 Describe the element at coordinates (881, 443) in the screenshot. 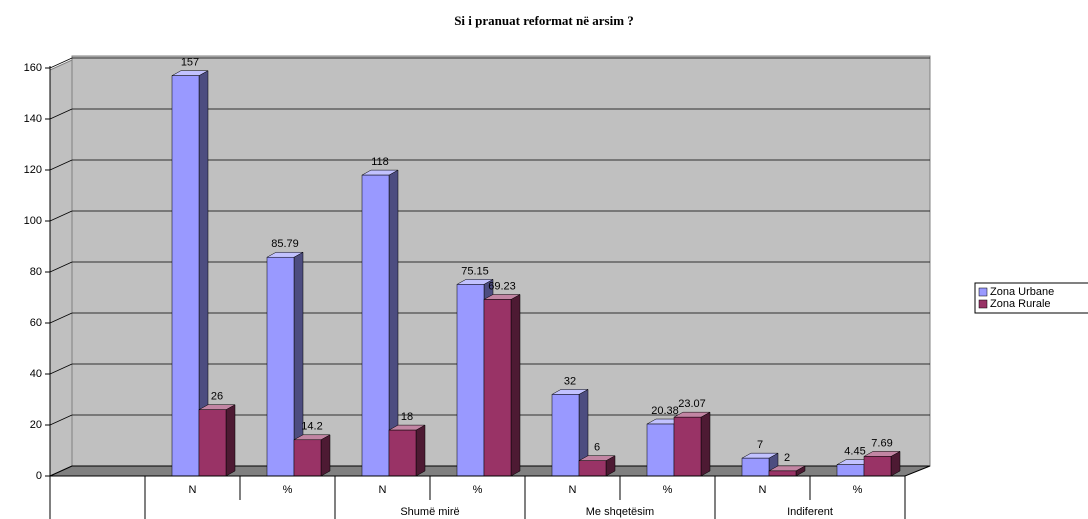

I see `data-label: 7.69` at that location.